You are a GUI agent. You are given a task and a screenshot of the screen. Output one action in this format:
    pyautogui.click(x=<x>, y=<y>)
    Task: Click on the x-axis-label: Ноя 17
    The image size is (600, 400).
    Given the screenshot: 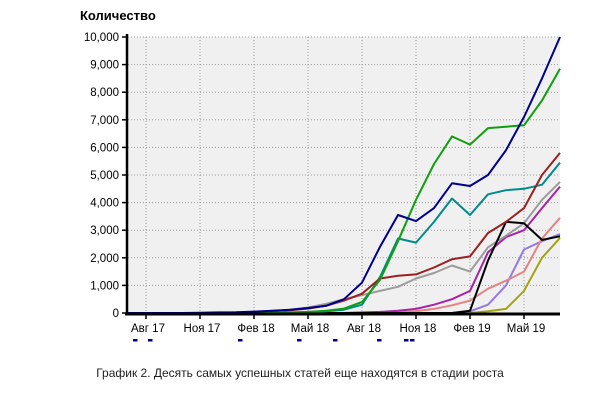 What is the action you would take?
    pyautogui.click(x=202, y=329)
    